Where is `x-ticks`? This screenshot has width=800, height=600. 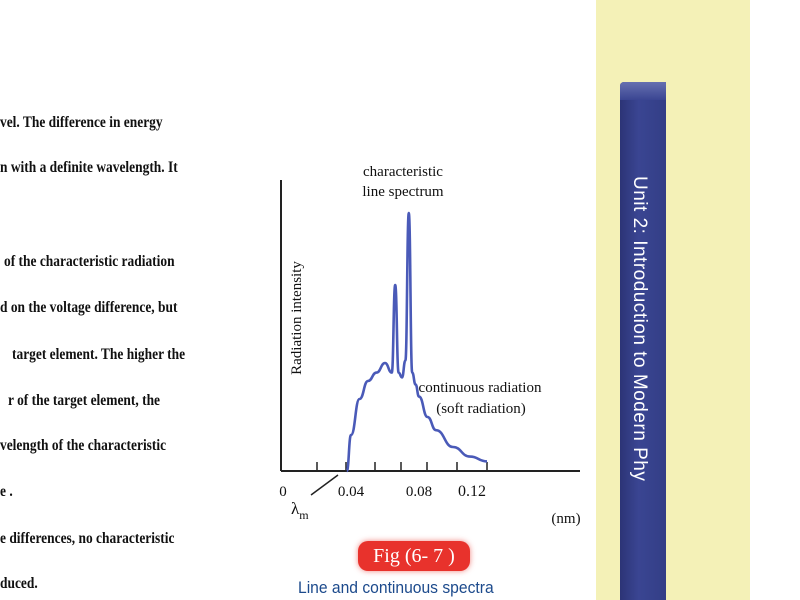
x-ticks is located at coordinates (402, 466).